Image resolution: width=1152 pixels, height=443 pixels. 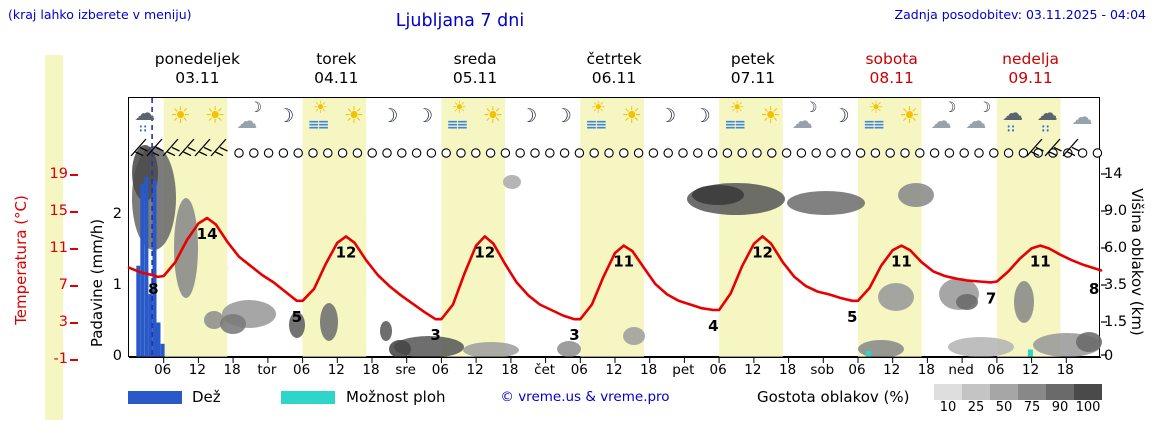 I want to click on cloud-scale-value: 75, so click(x=1032, y=407).